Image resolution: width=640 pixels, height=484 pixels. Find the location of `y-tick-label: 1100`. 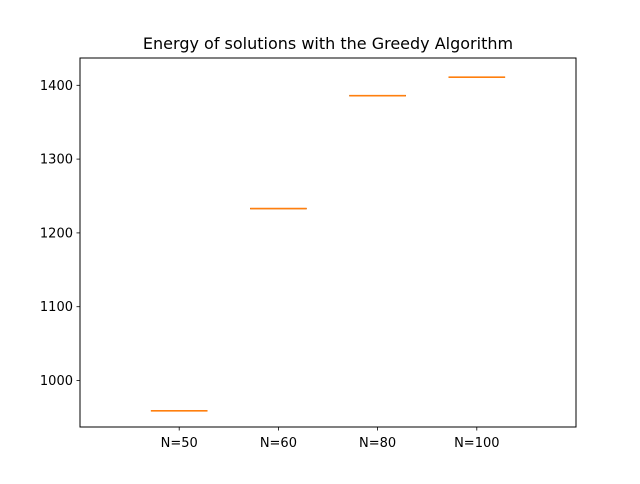

y-tick-label: 1100 is located at coordinates (56, 307).